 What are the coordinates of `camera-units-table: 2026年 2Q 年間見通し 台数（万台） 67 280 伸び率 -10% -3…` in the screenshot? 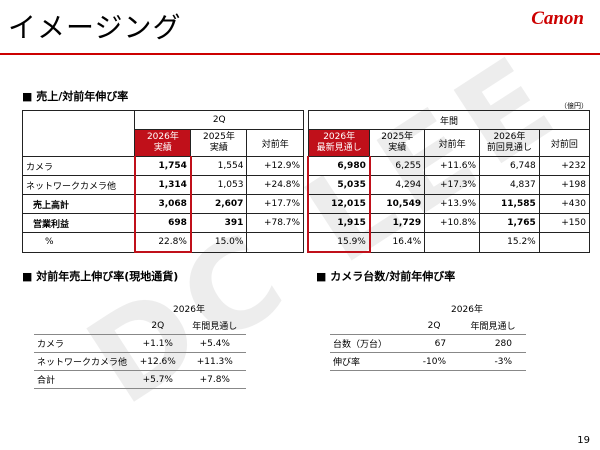 It's located at (428, 335).